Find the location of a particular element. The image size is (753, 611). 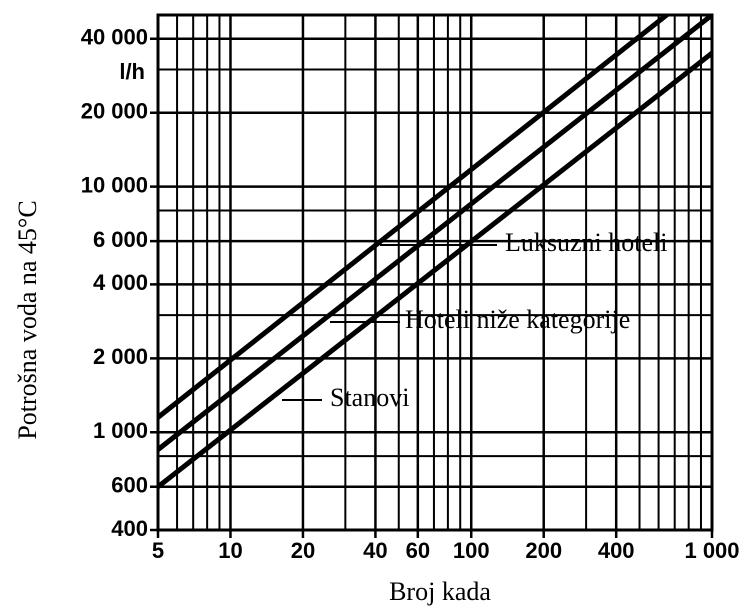

series-label: Luksuzni hoteli is located at coordinates (586, 242).